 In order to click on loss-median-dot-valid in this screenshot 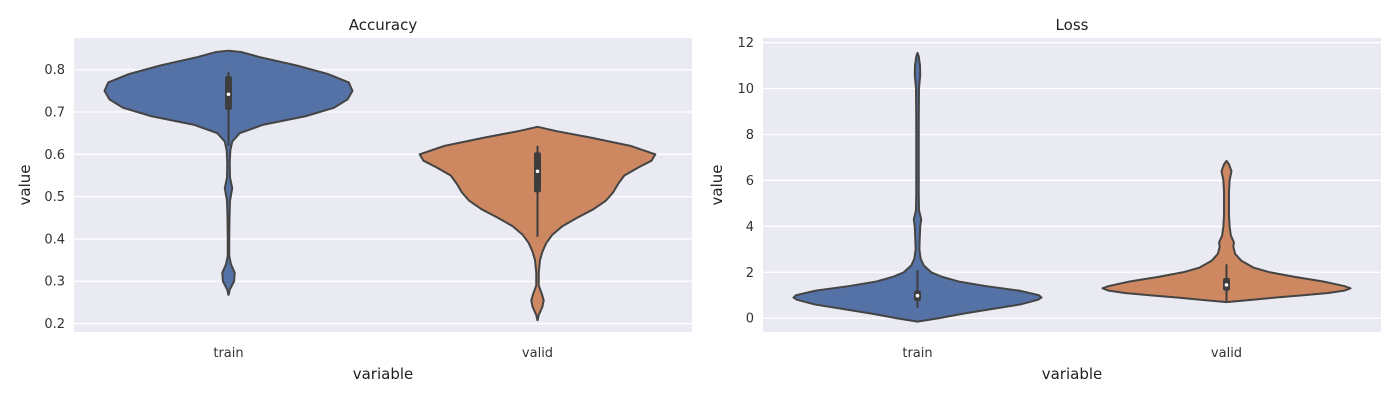, I will do `click(1226, 285)`.